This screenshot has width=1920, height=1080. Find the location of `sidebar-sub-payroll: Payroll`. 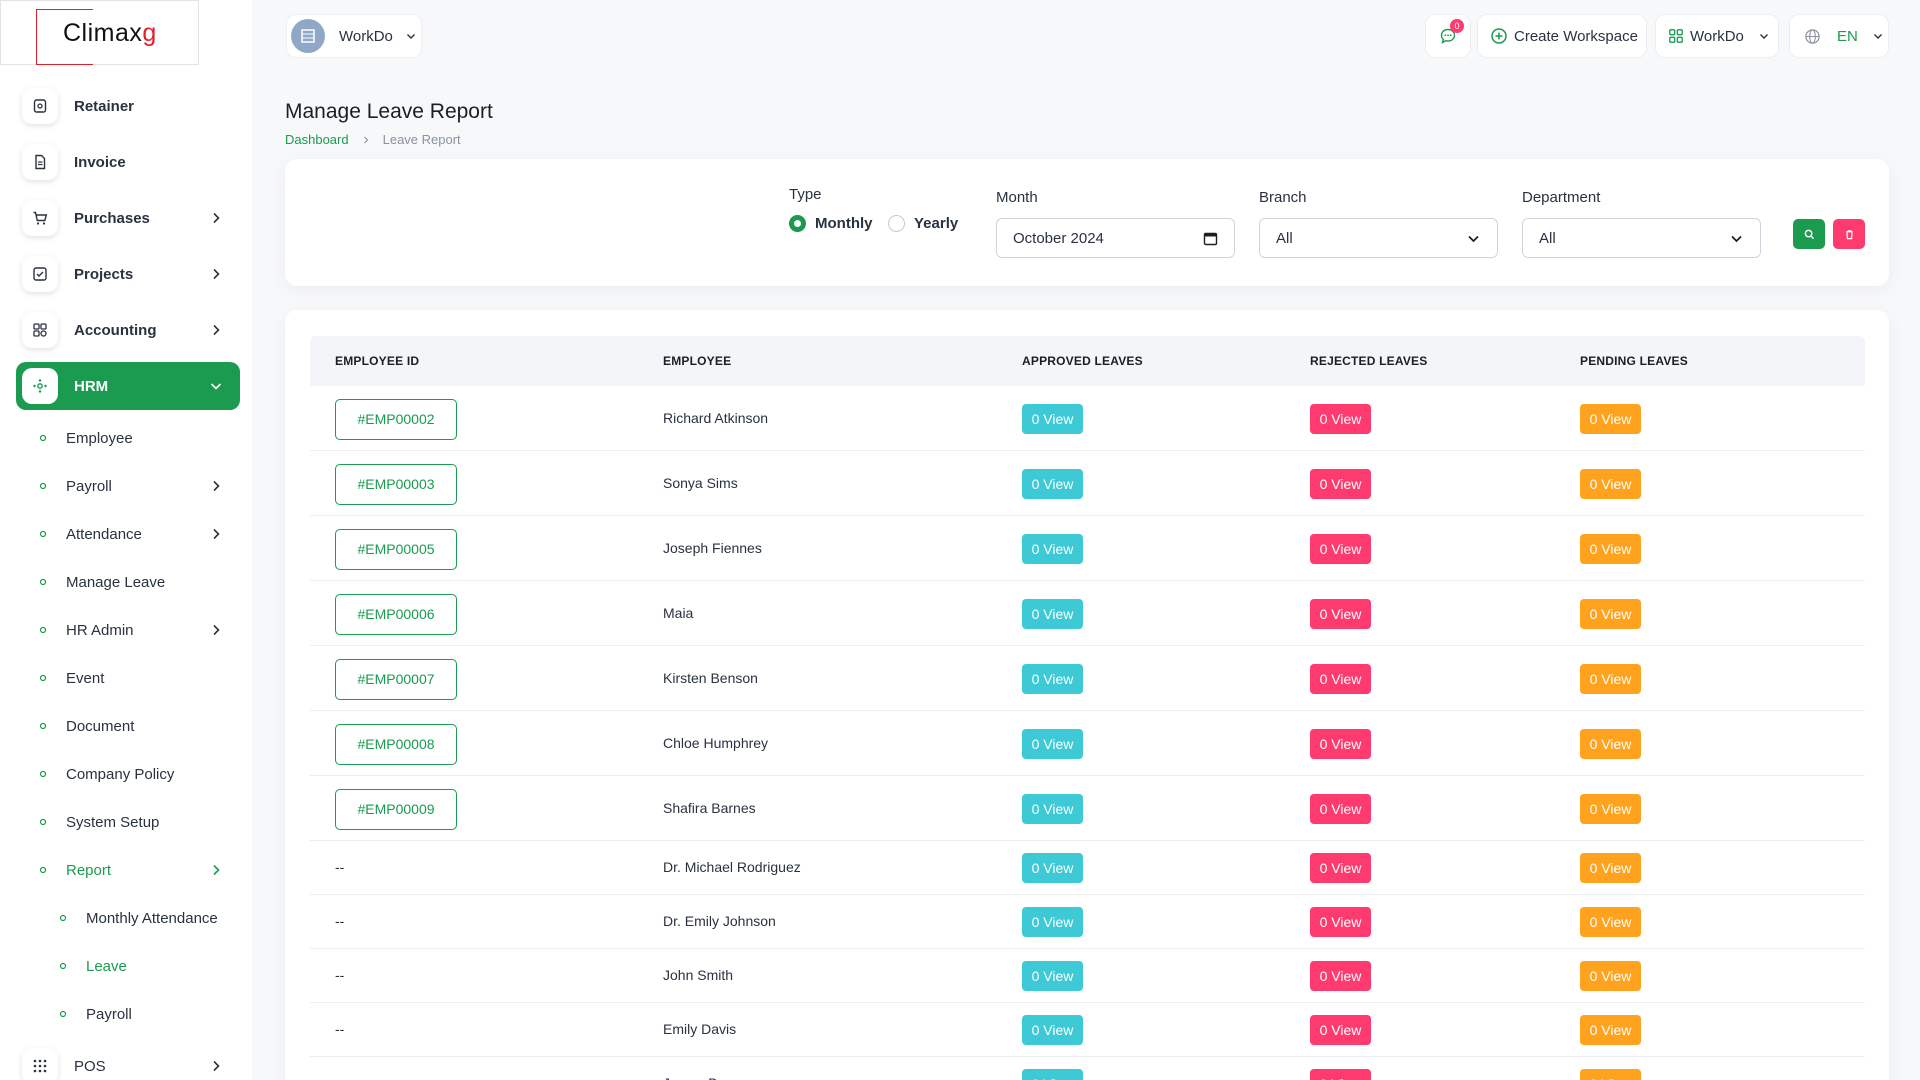

sidebar-sub-payroll: Payroll is located at coordinates (138, 486).